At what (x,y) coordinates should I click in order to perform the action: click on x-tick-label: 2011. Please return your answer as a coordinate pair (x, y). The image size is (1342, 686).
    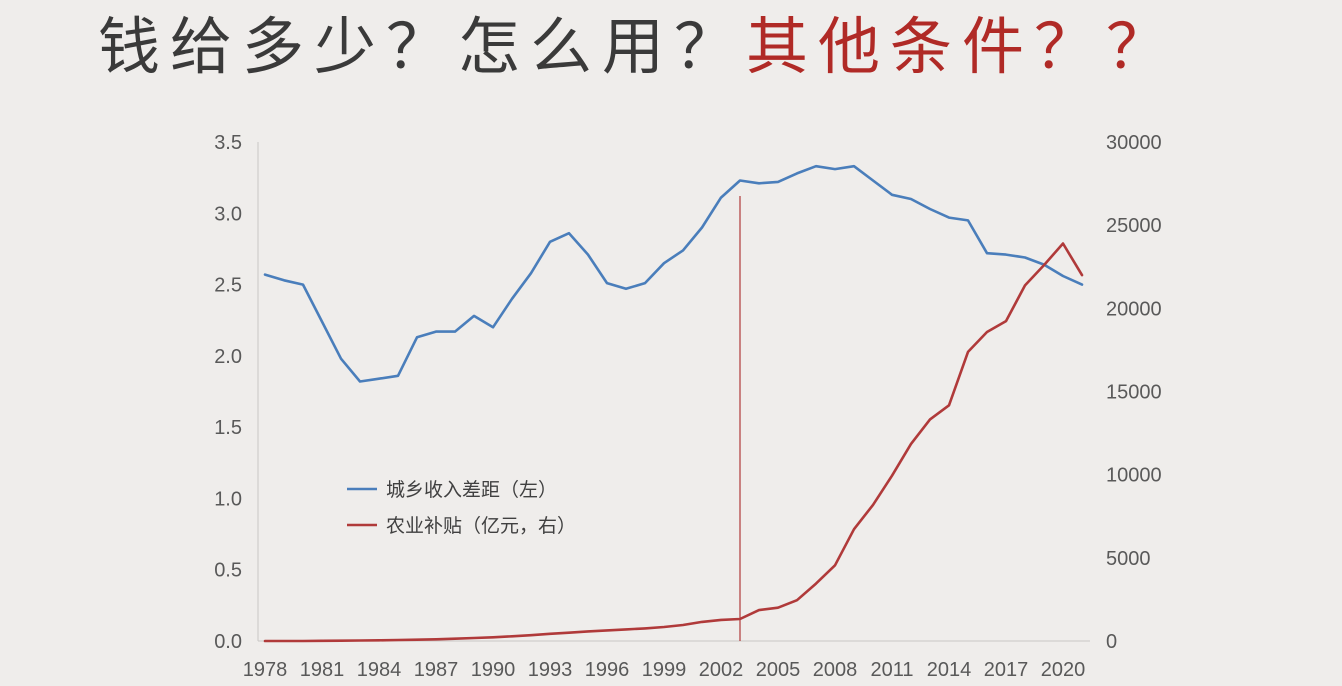
    Looking at the image, I should click on (891, 670).